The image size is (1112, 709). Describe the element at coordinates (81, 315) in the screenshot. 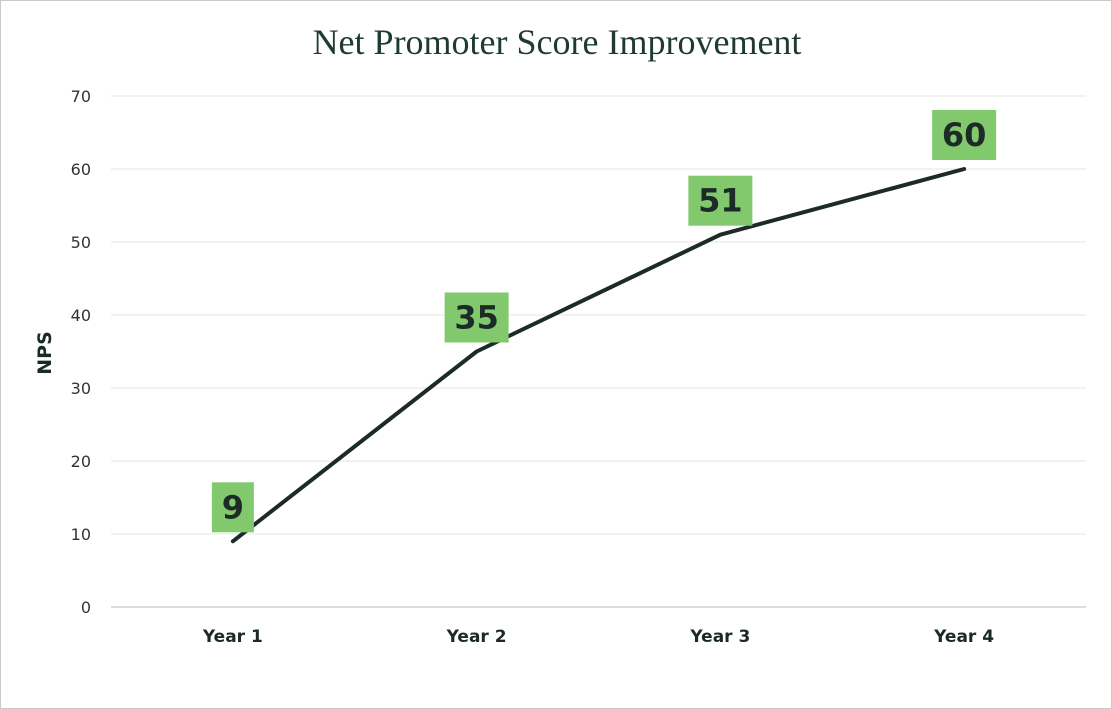

I see `y-tick-label: 40` at that location.